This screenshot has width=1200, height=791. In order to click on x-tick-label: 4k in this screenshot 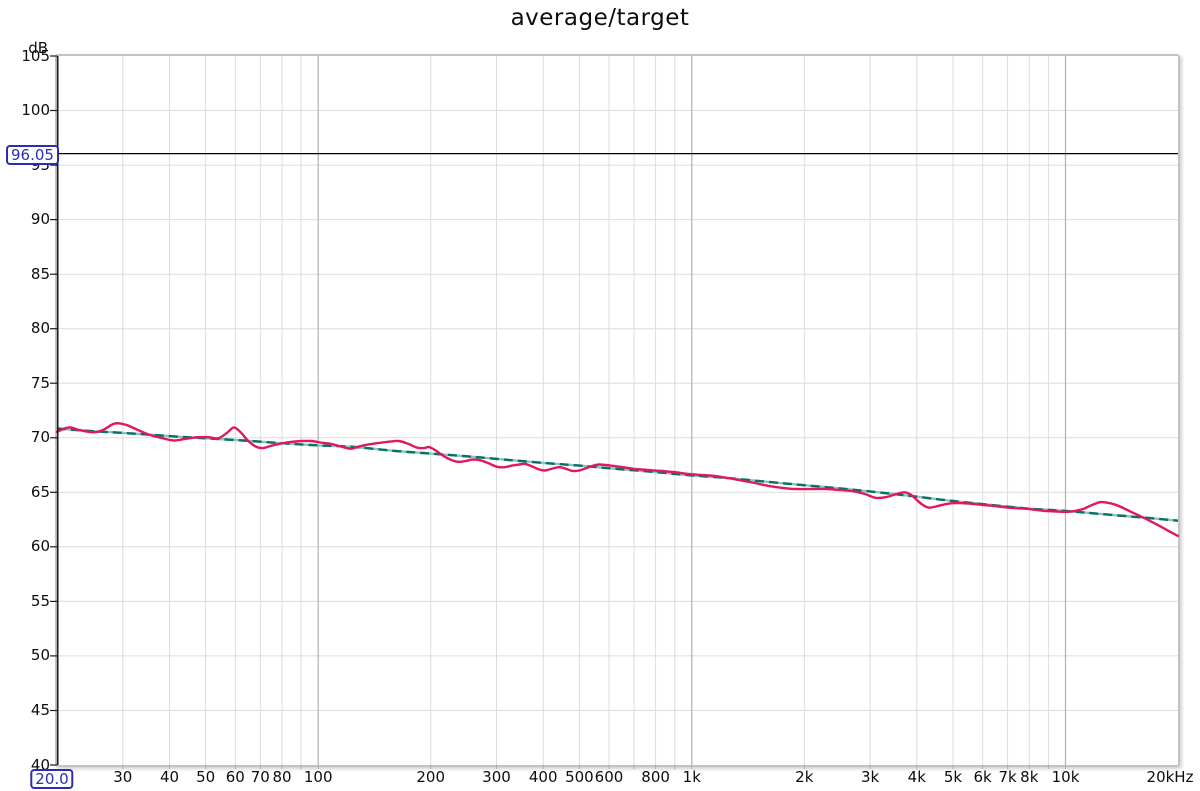, I will do `click(916, 777)`.